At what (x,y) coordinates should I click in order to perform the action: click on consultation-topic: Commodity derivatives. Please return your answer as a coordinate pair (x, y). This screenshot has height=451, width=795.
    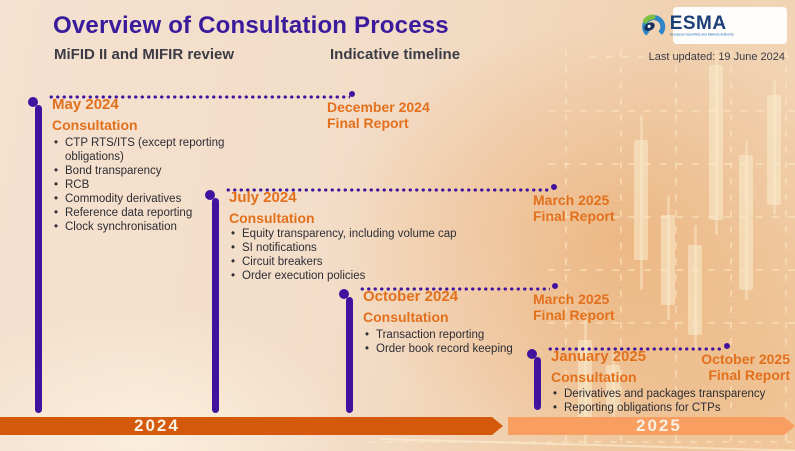
    Looking at the image, I should click on (140, 199).